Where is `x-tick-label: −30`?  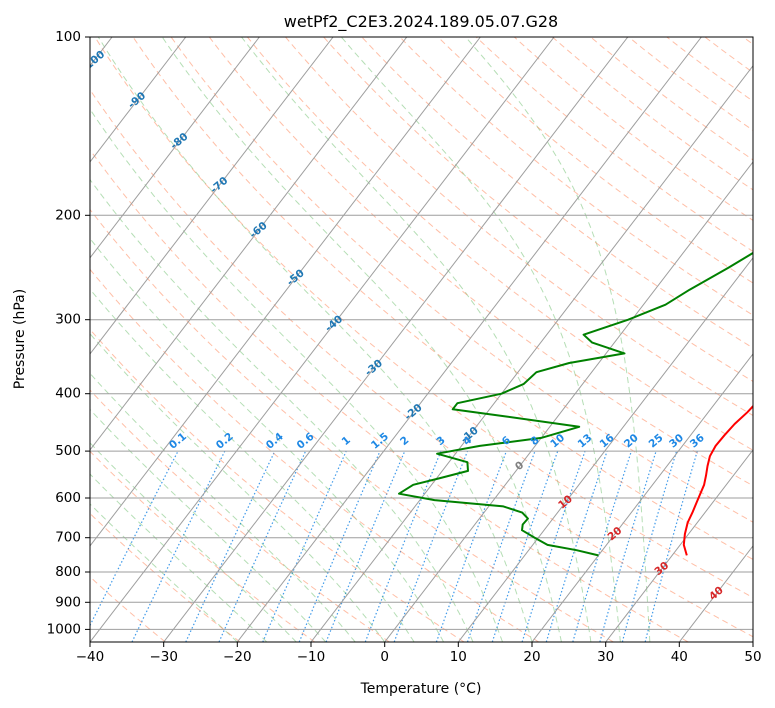 x-tick-label: −30 is located at coordinates (163, 657).